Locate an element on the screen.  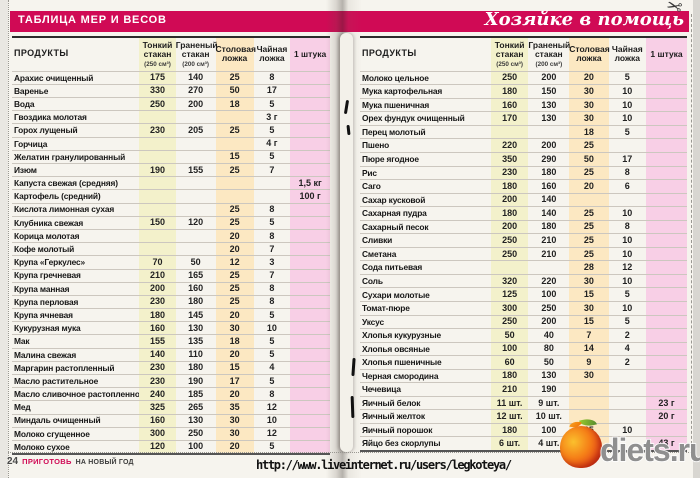
value-cell-tsp: 2 is located at coordinates (627, 361).